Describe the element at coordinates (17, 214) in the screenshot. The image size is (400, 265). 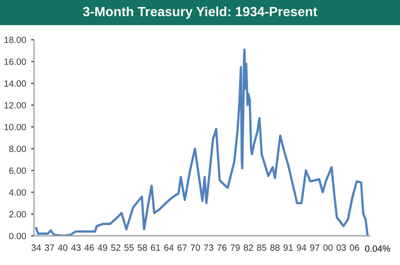
I see `y-tick-label: 2.00` at that location.